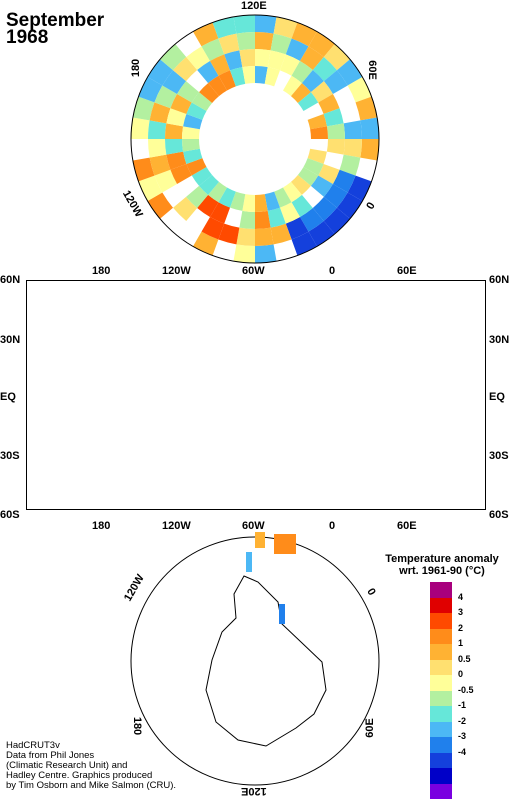  What do you see at coordinates (497, 397) in the screenshot?
I see `right-lat-eq: EQ` at bounding box center [497, 397].